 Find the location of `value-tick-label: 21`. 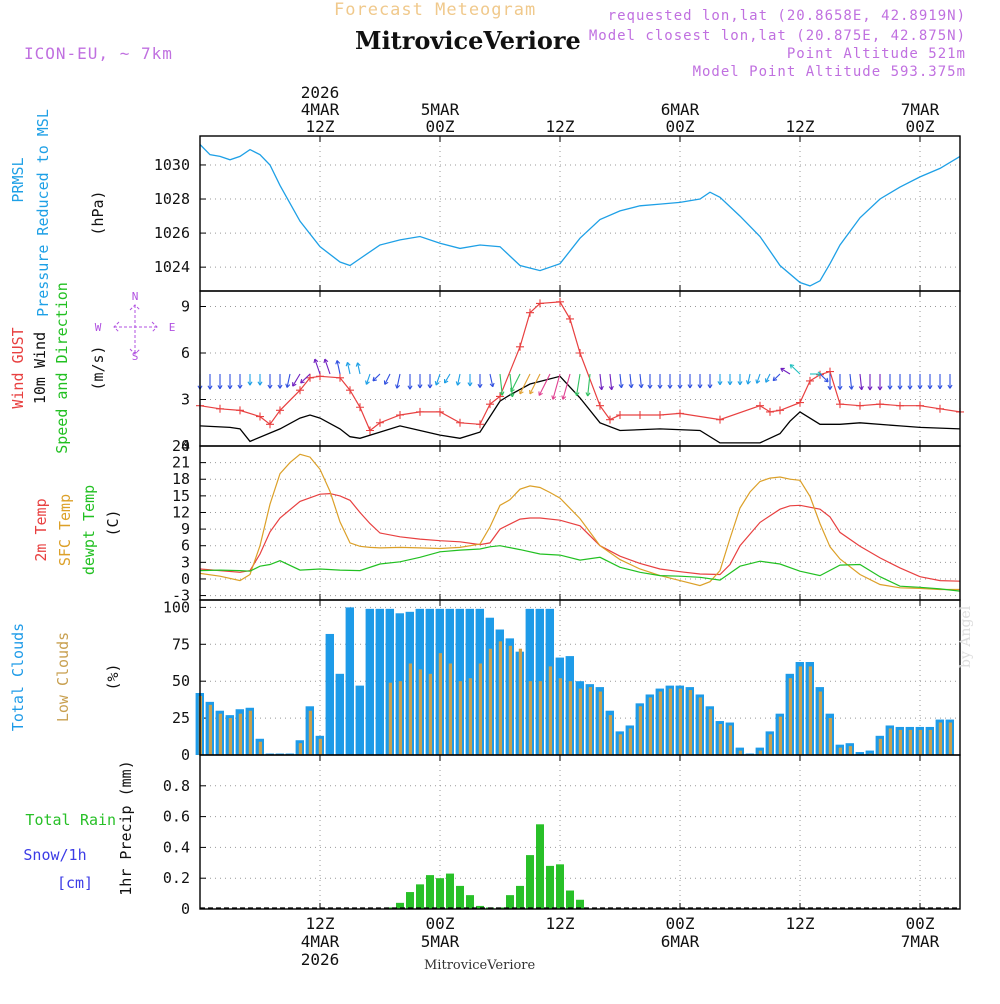

value-tick-label: 21 is located at coordinates (181, 463).